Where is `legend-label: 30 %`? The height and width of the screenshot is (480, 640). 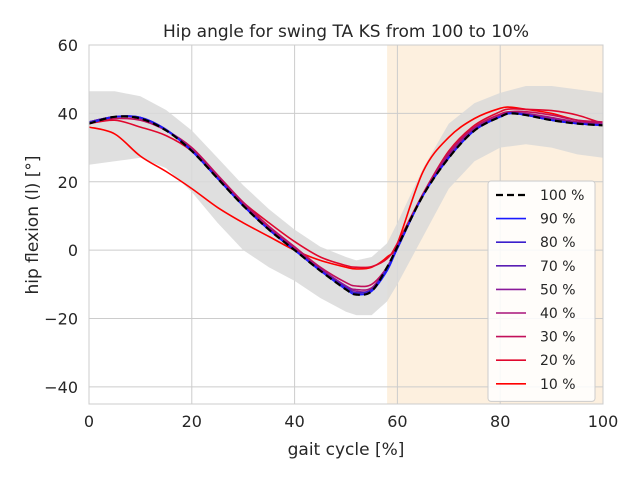
legend-label: 30 % is located at coordinates (558, 338).